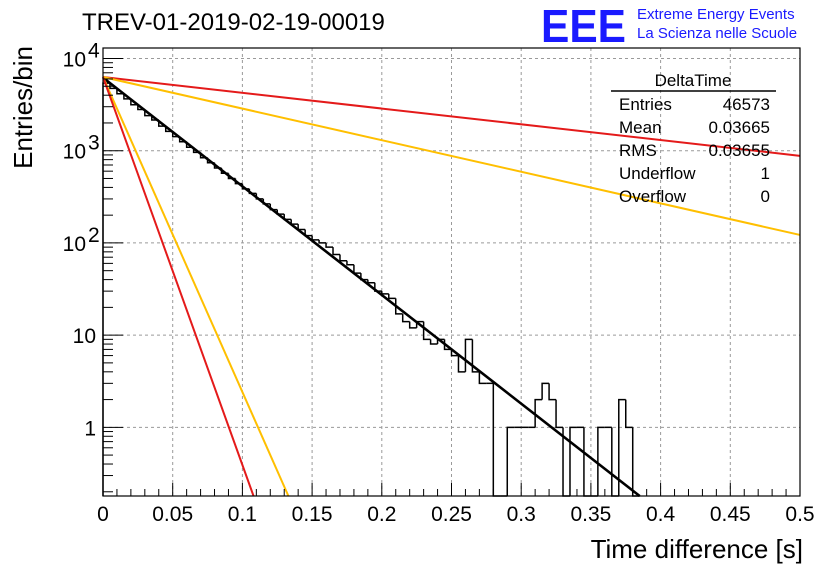 This screenshot has width=836, height=572. What do you see at coordinates (716, 14) in the screenshot?
I see `logo-line-1: Extreme Energy Events` at bounding box center [716, 14].